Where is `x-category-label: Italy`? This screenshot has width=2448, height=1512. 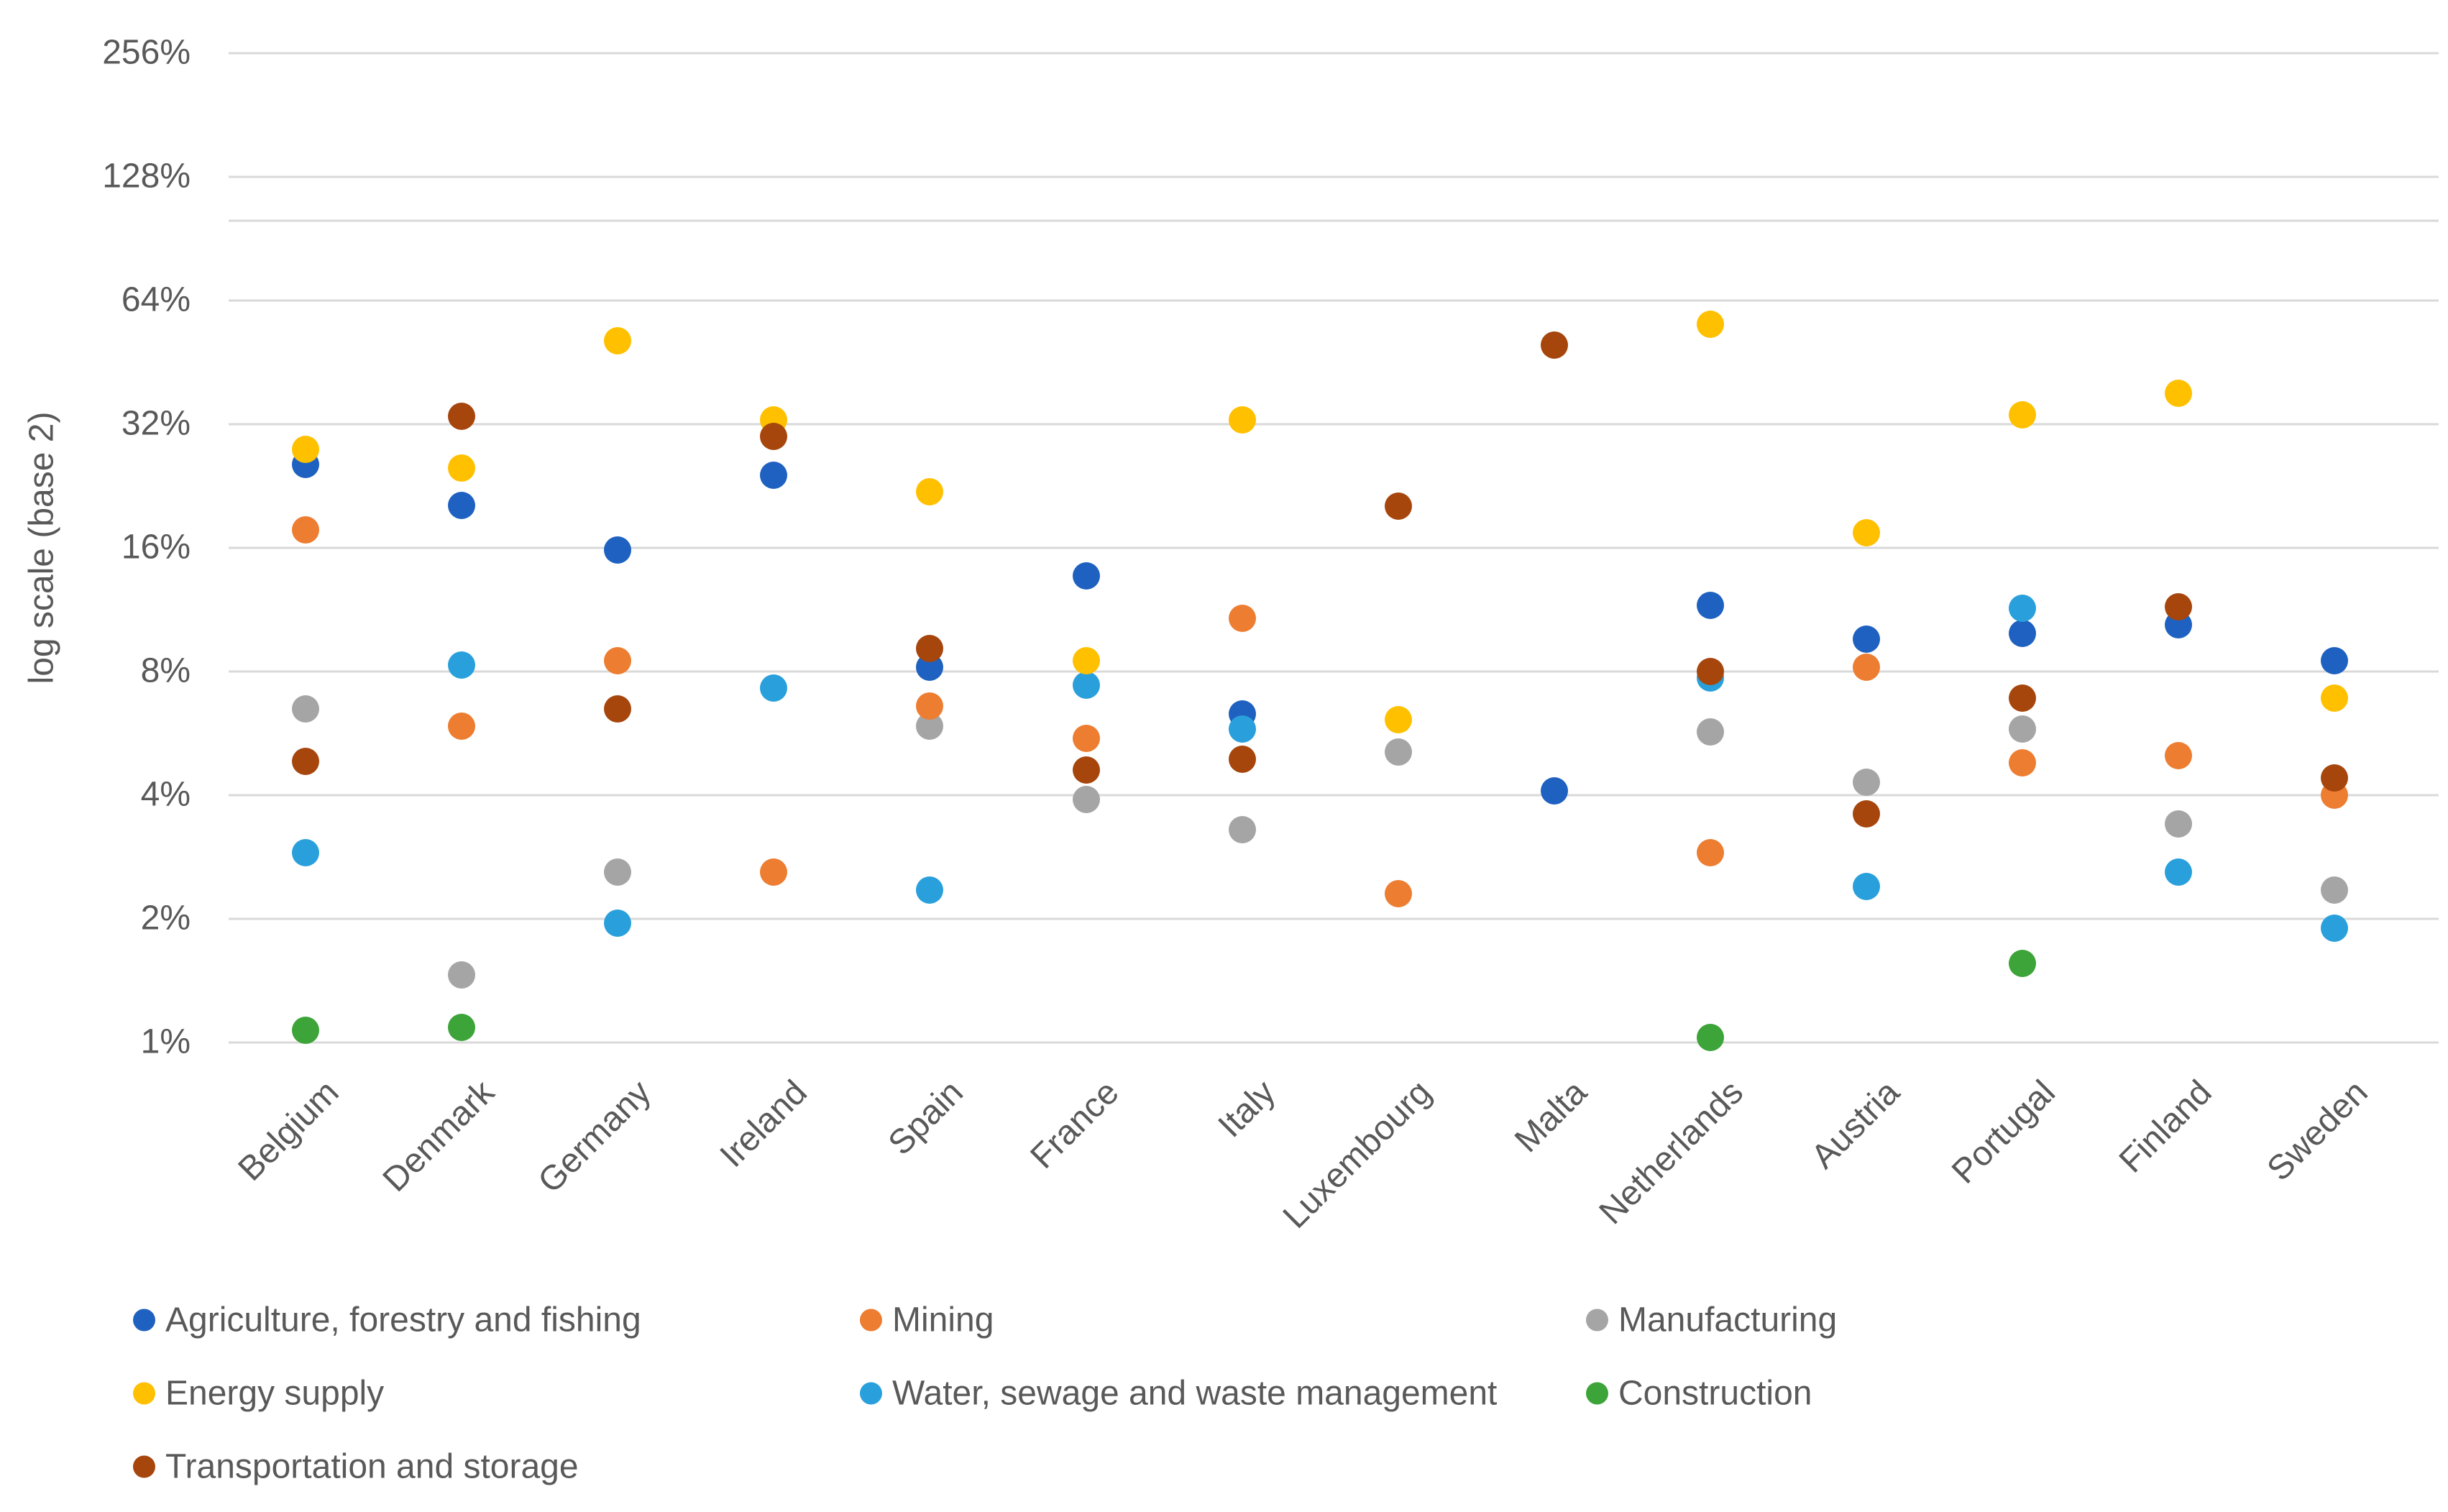
x-category-label: Italy is located at coordinates (1247, 1109).